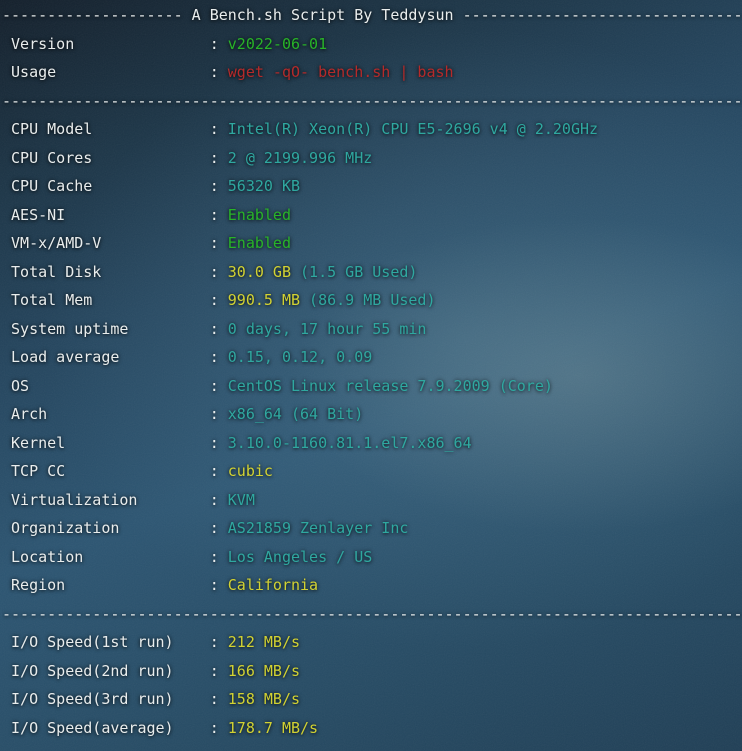 The width and height of the screenshot is (742, 751). Describe the element at coordinates (115, 642) in the screenshot. I see `row-label: I/O Speed(1st run) :` at that location.